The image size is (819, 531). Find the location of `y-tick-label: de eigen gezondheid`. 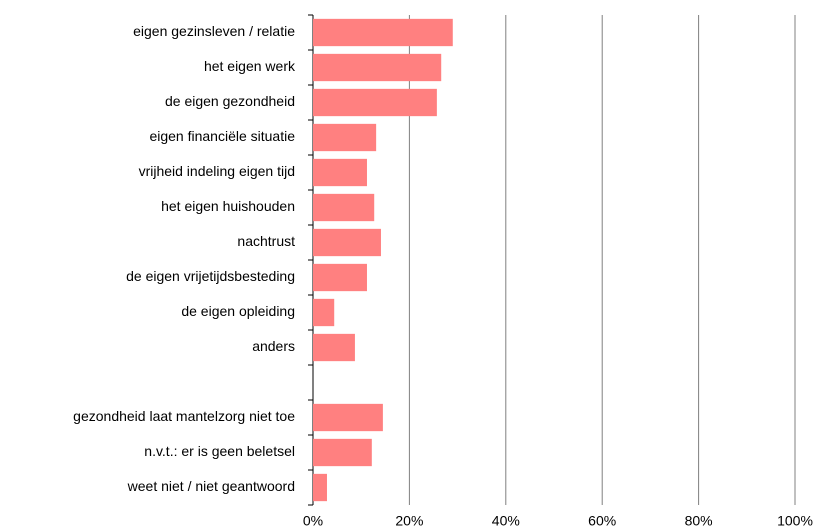

y-tick-label: de eigen gezondheid is located at coordinates (230, 101).